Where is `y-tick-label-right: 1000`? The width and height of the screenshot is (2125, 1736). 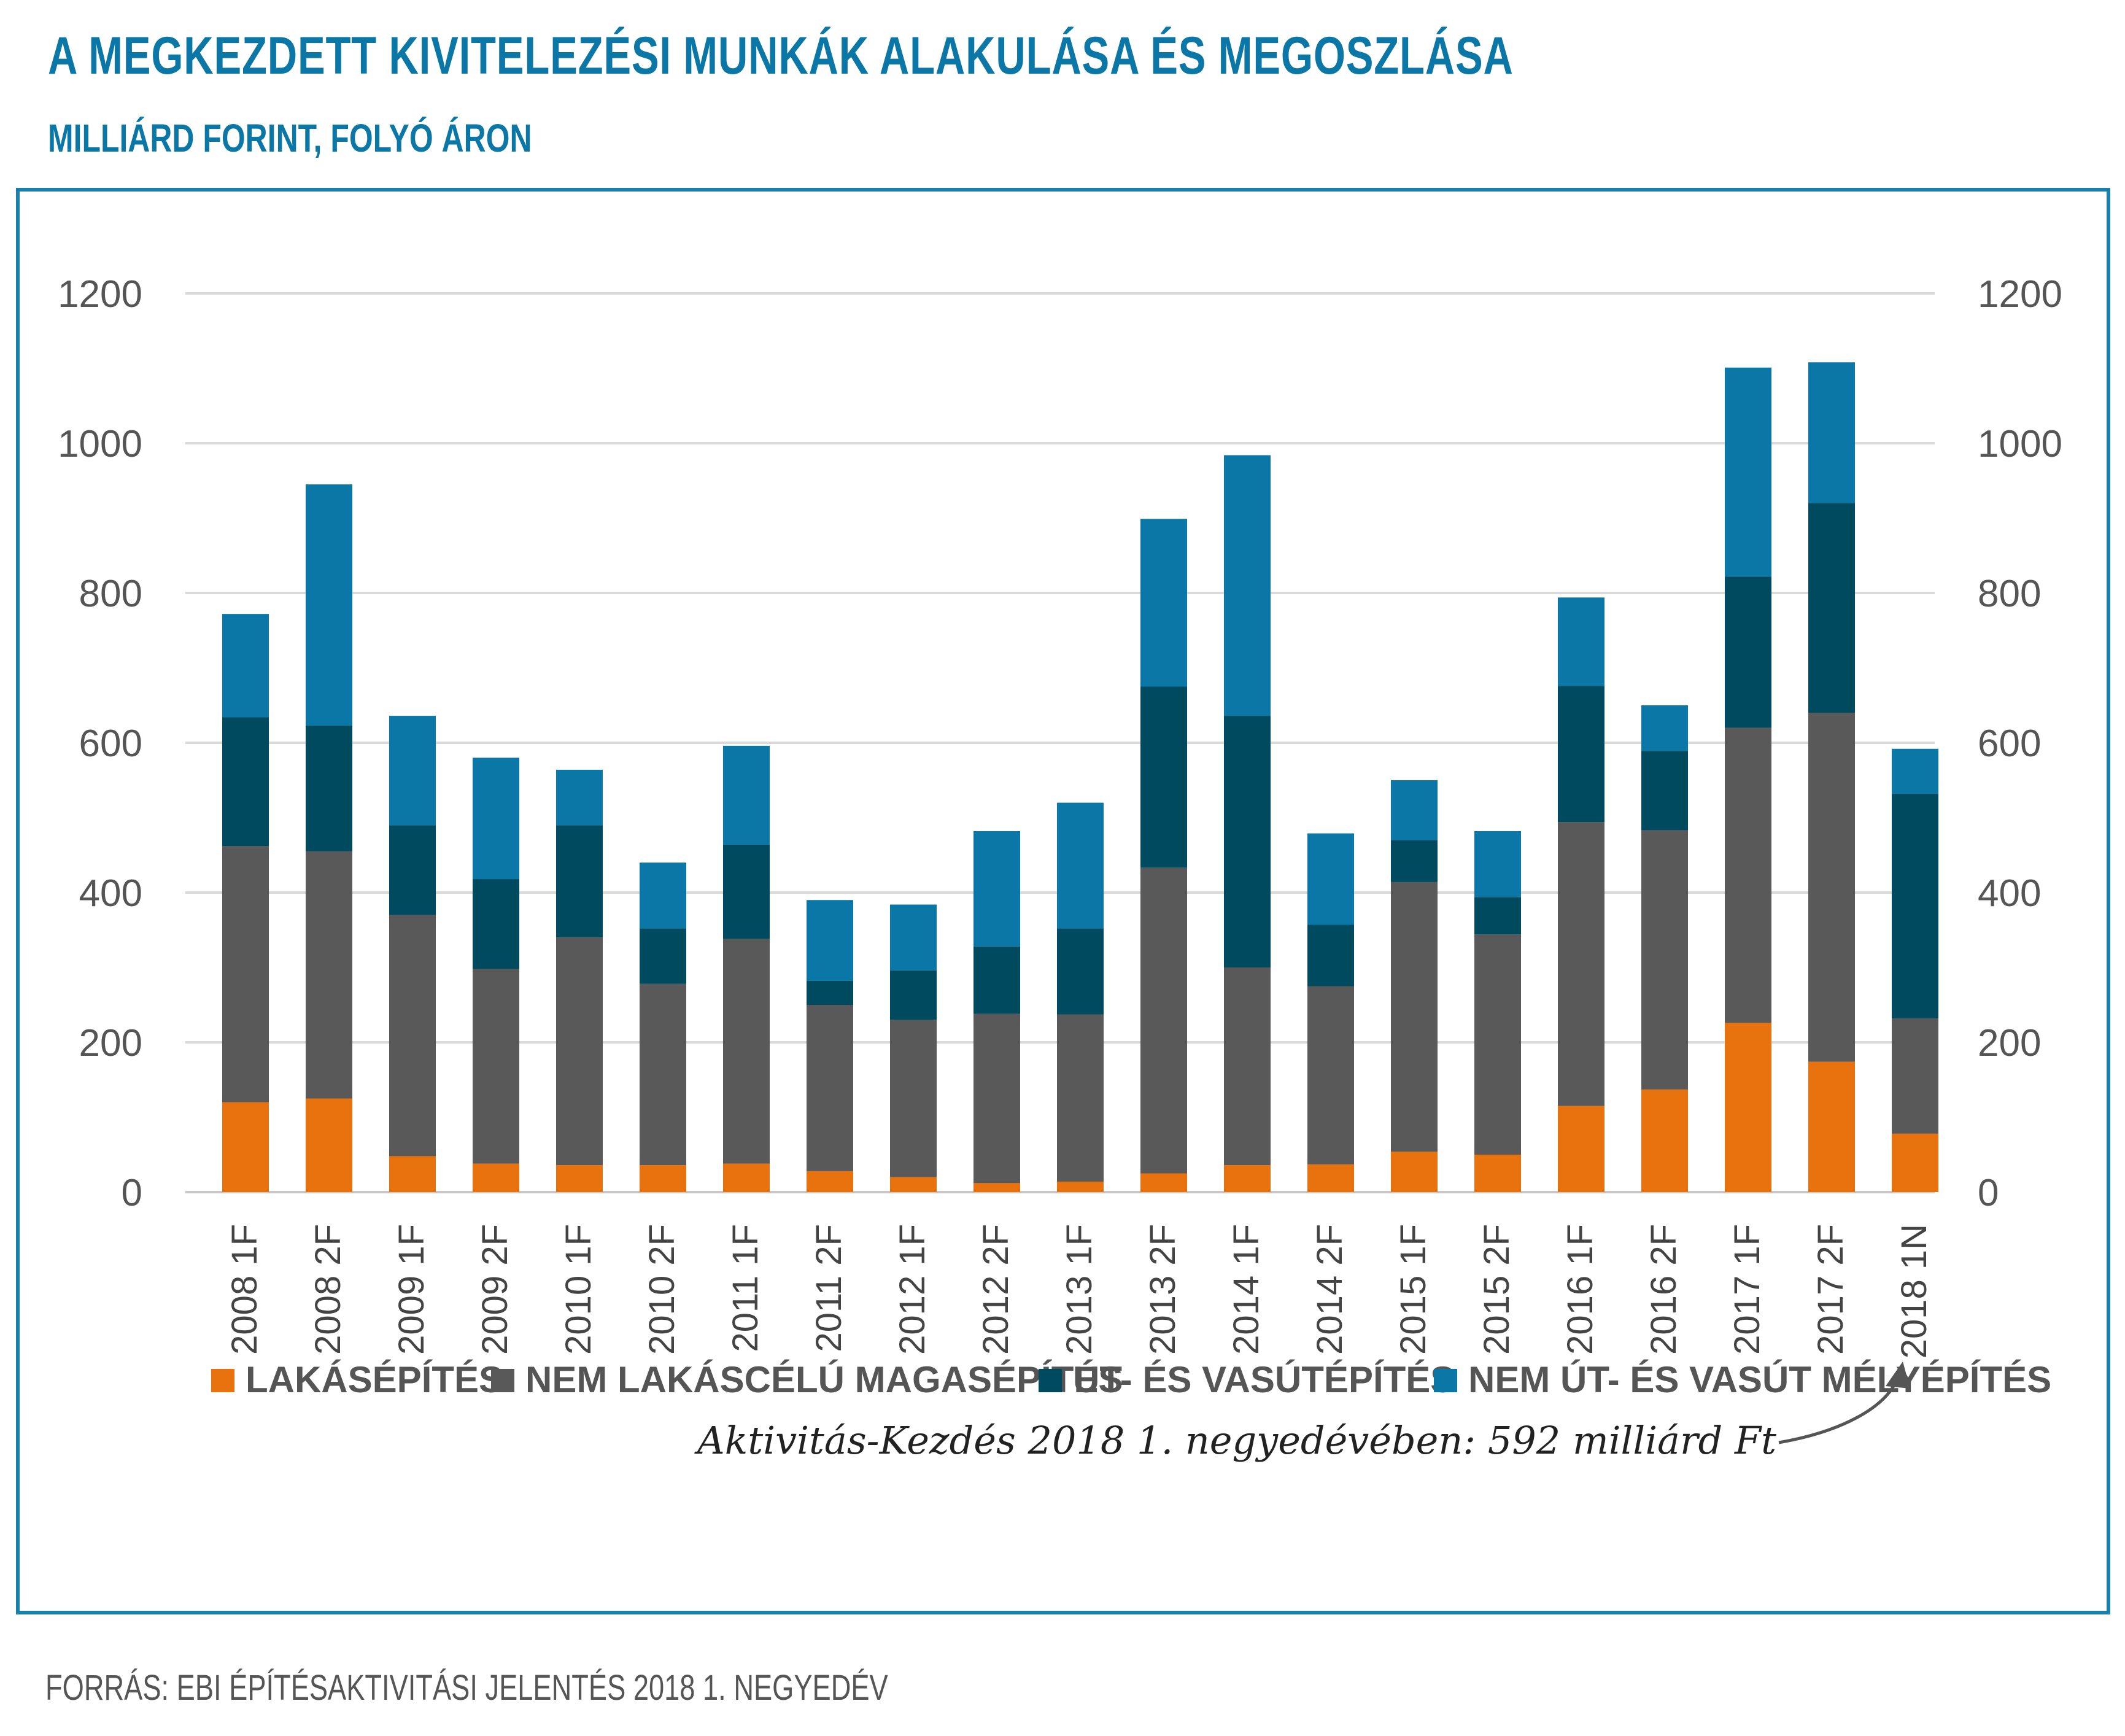
y-tick-label-right: 1000 is located at coordinates (2020, 444).